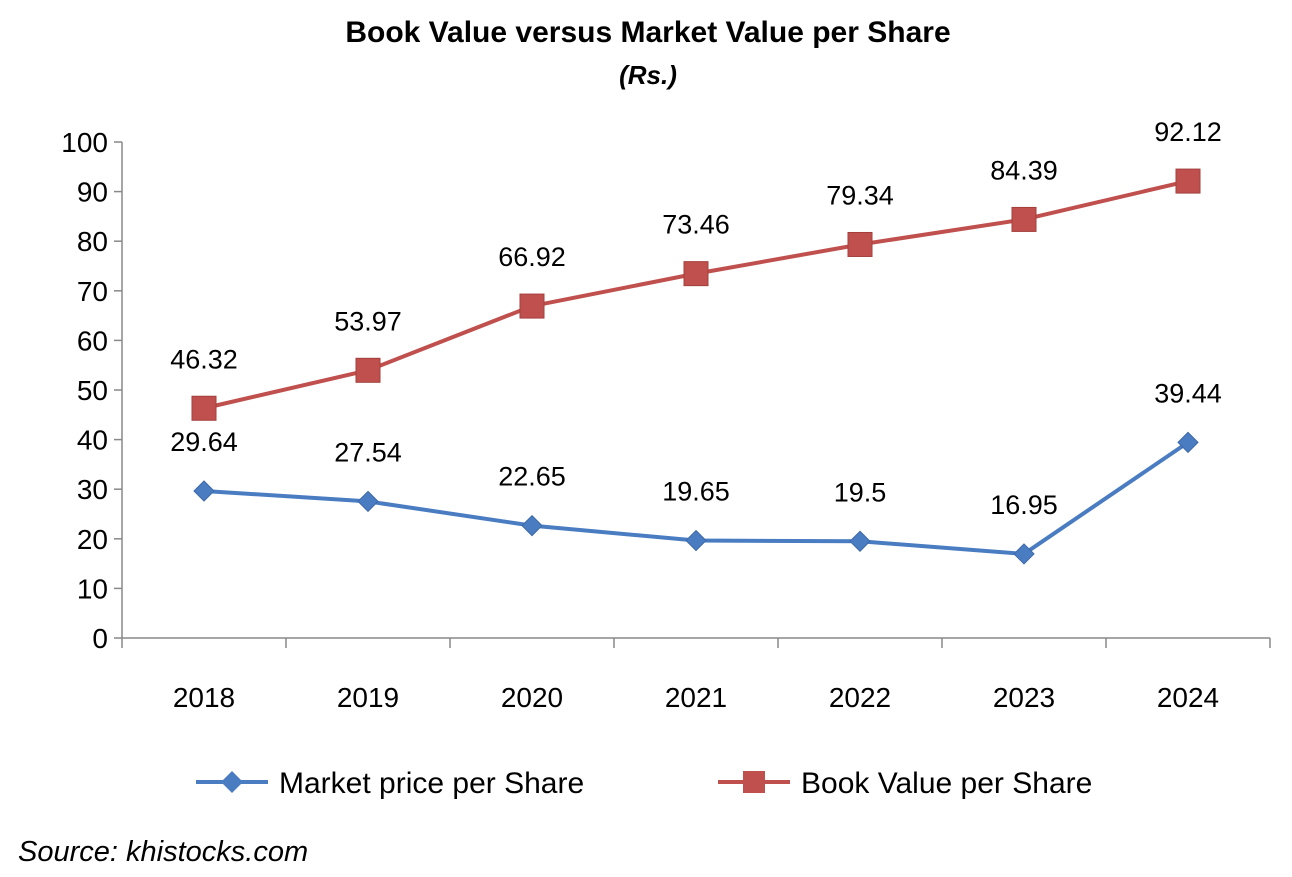 The height and width of the screenshot is (877, 1292). Describe the element at coordinates (92, 588) in the screenshot. I see `y-tick-label: 10` at that location.